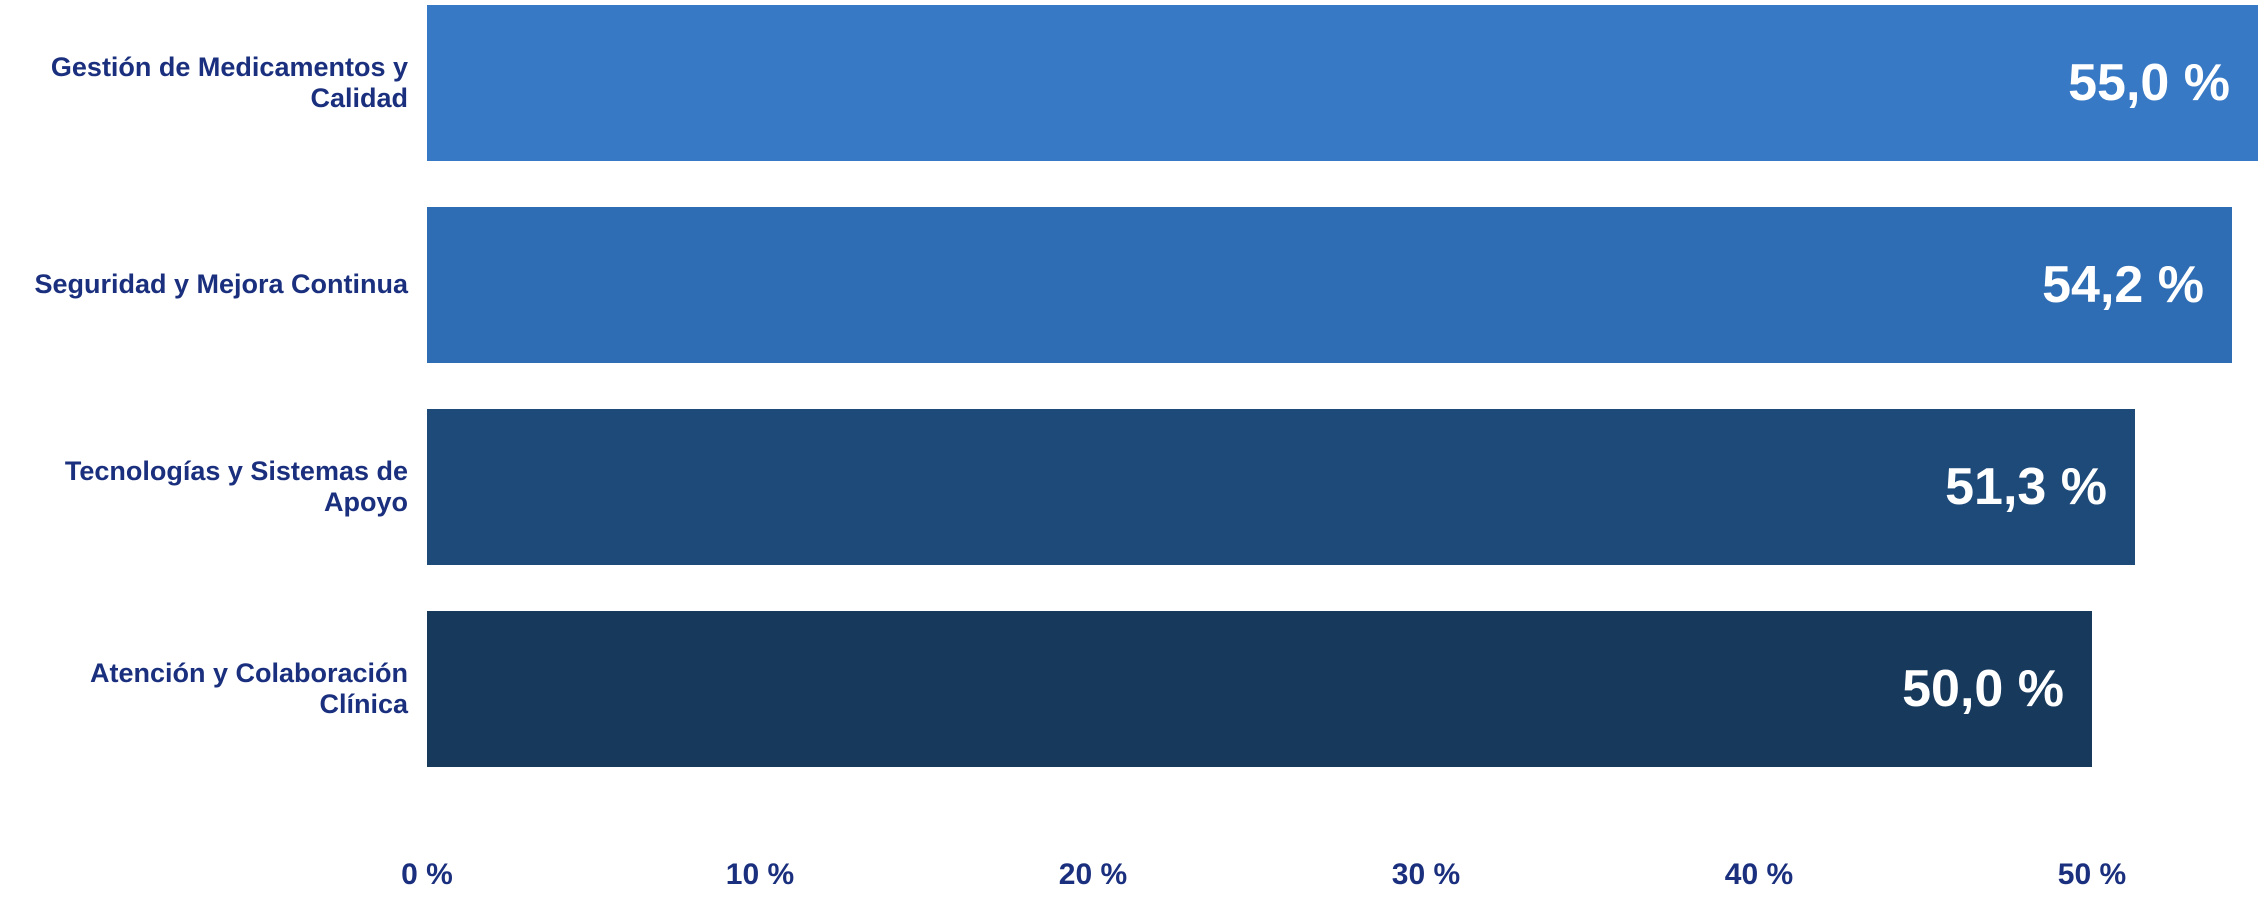 Image resolution: width=2268 pixels, height=897 pixels. Describe the element at coordinates (229, 82) in the screenshot. I see `category-label: Gestión de Medicamentos y Calidad` at that location.